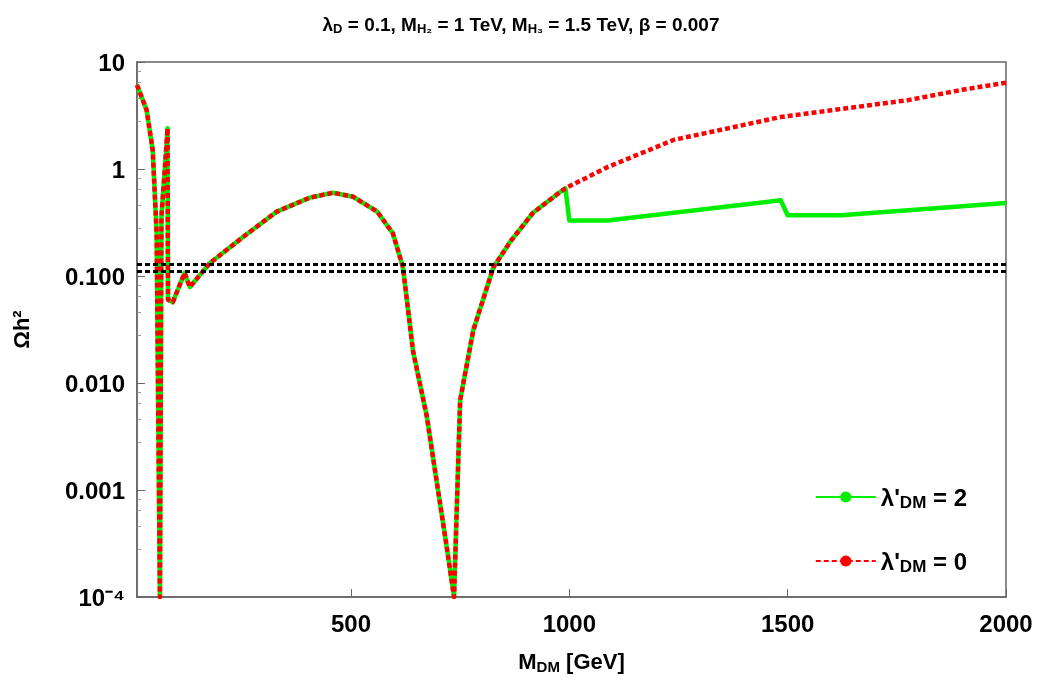 Image resolution: width=1042 pixels, height=690 pixels. Describe the element at coordinates (21, 329) in the screenshot. I see `y-axis-title: Ωh²` at that location.